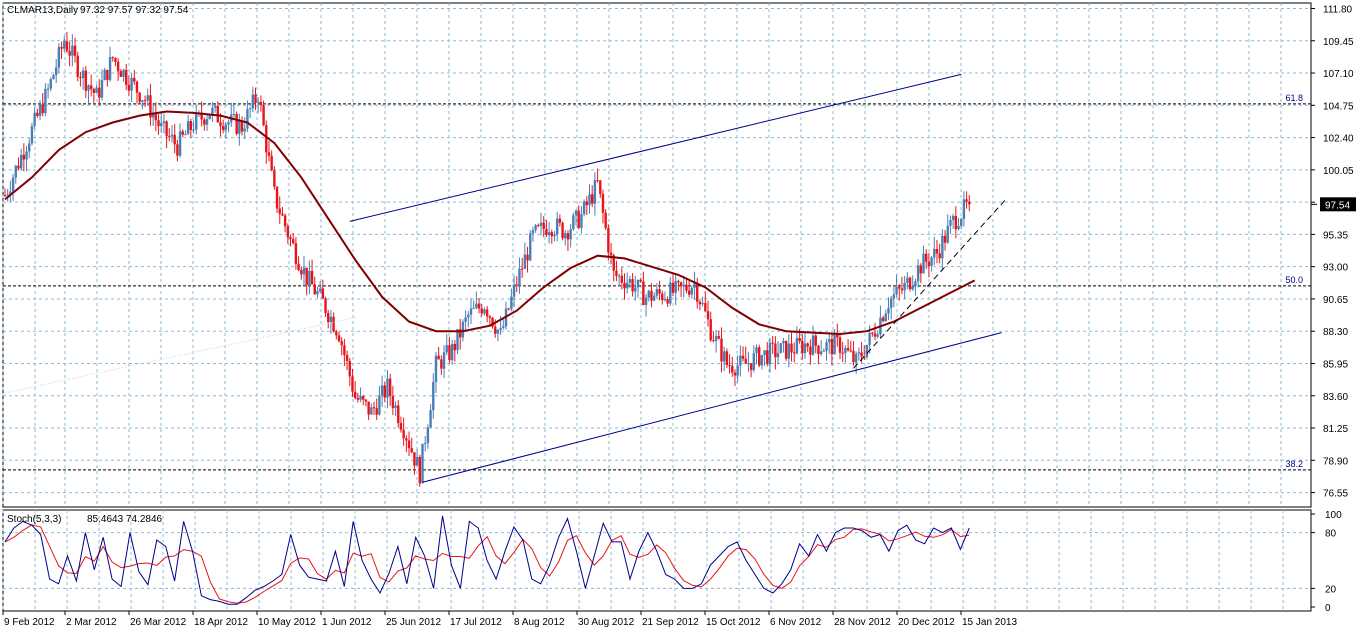  What do you see at coordinates (42, 10) in the screenshot?
I see `symbol-label: CLMAR13,Daily` at bounding box center [42, 10].